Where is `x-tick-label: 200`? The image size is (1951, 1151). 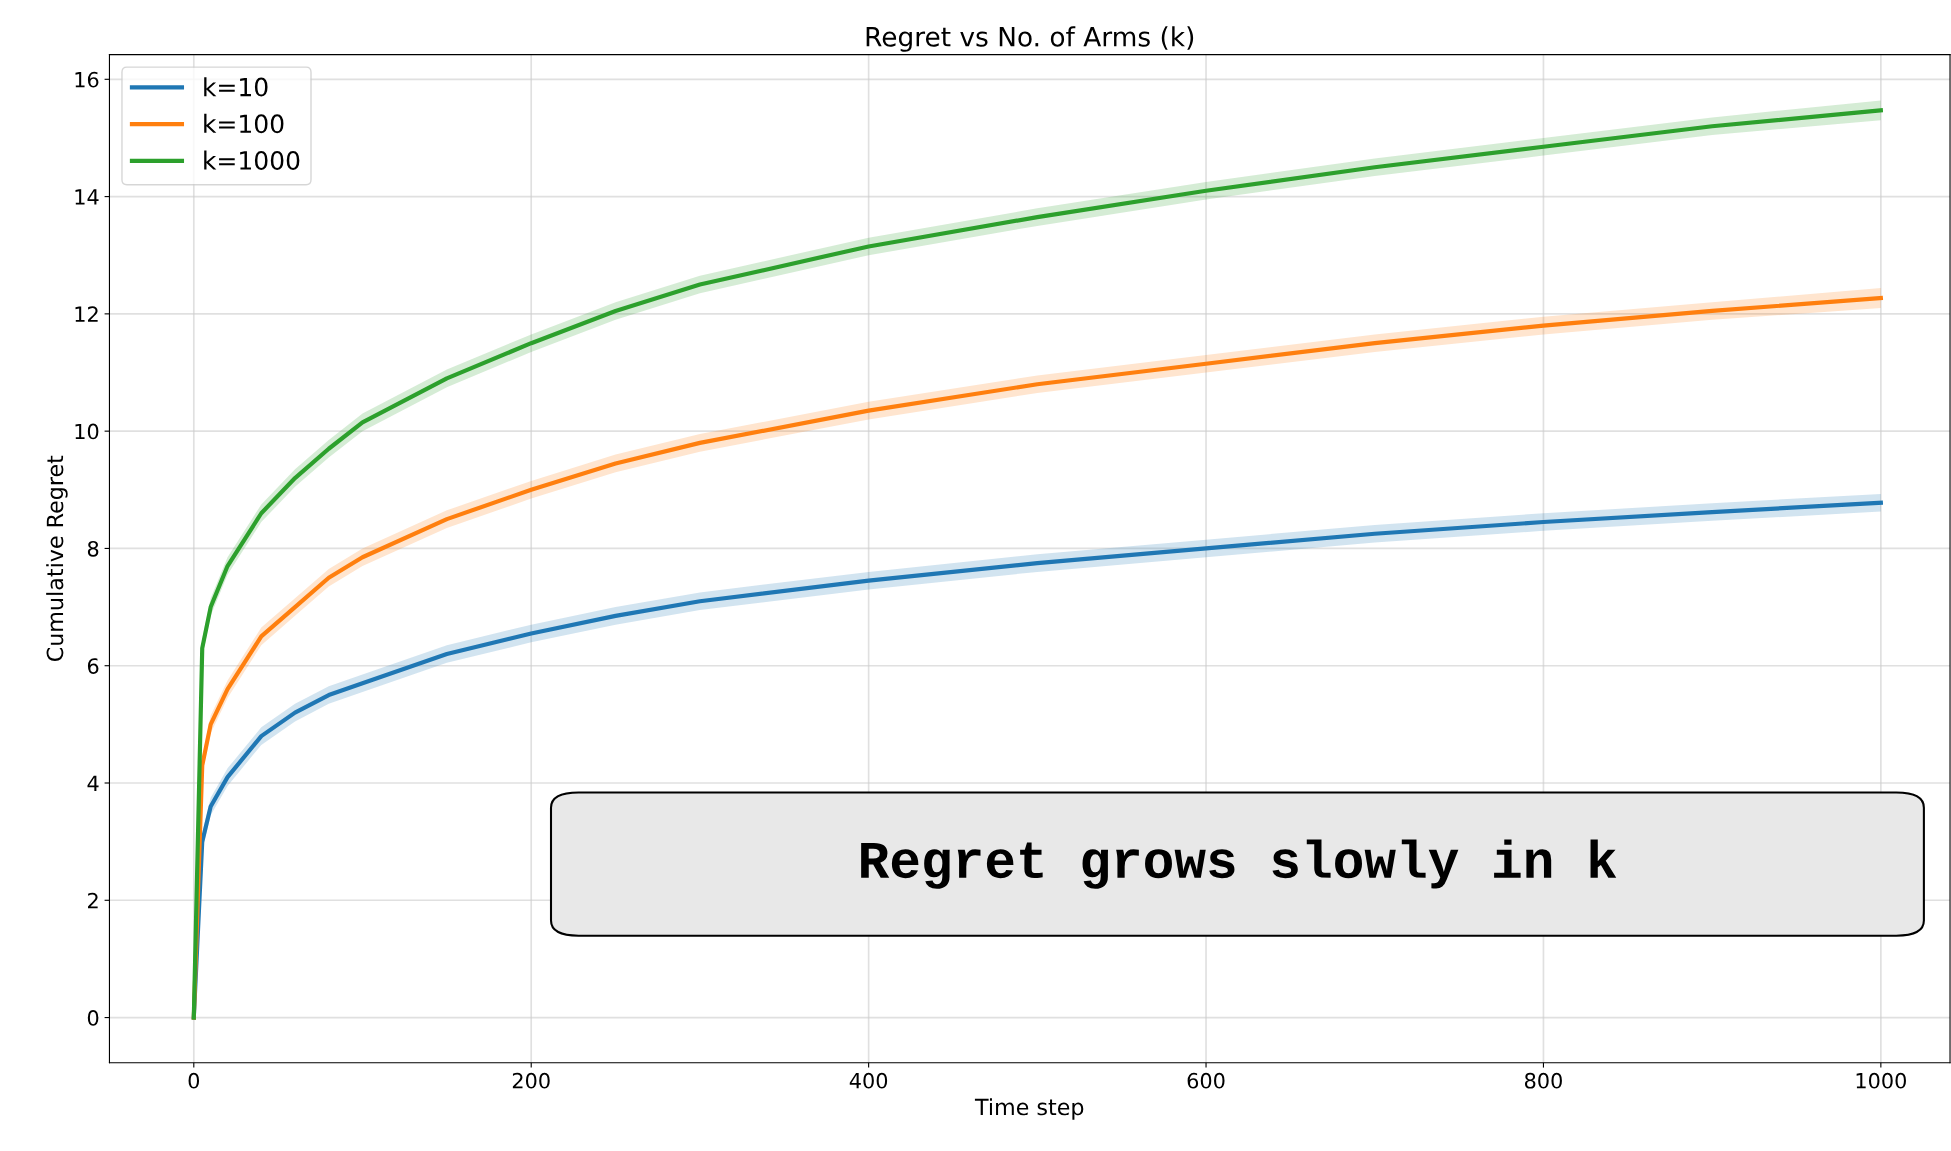
x-tick-label: 200 is located at coordinates (531, 1080).